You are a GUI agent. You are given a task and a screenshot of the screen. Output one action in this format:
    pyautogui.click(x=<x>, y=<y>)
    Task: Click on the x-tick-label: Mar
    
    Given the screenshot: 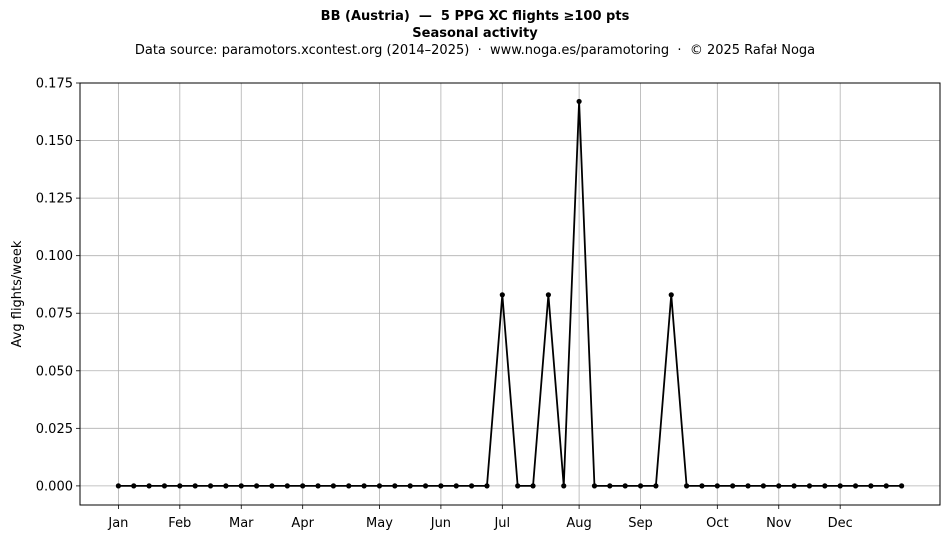 What is the action you would take?
    pyautogui.click(x=241, y=523)
    